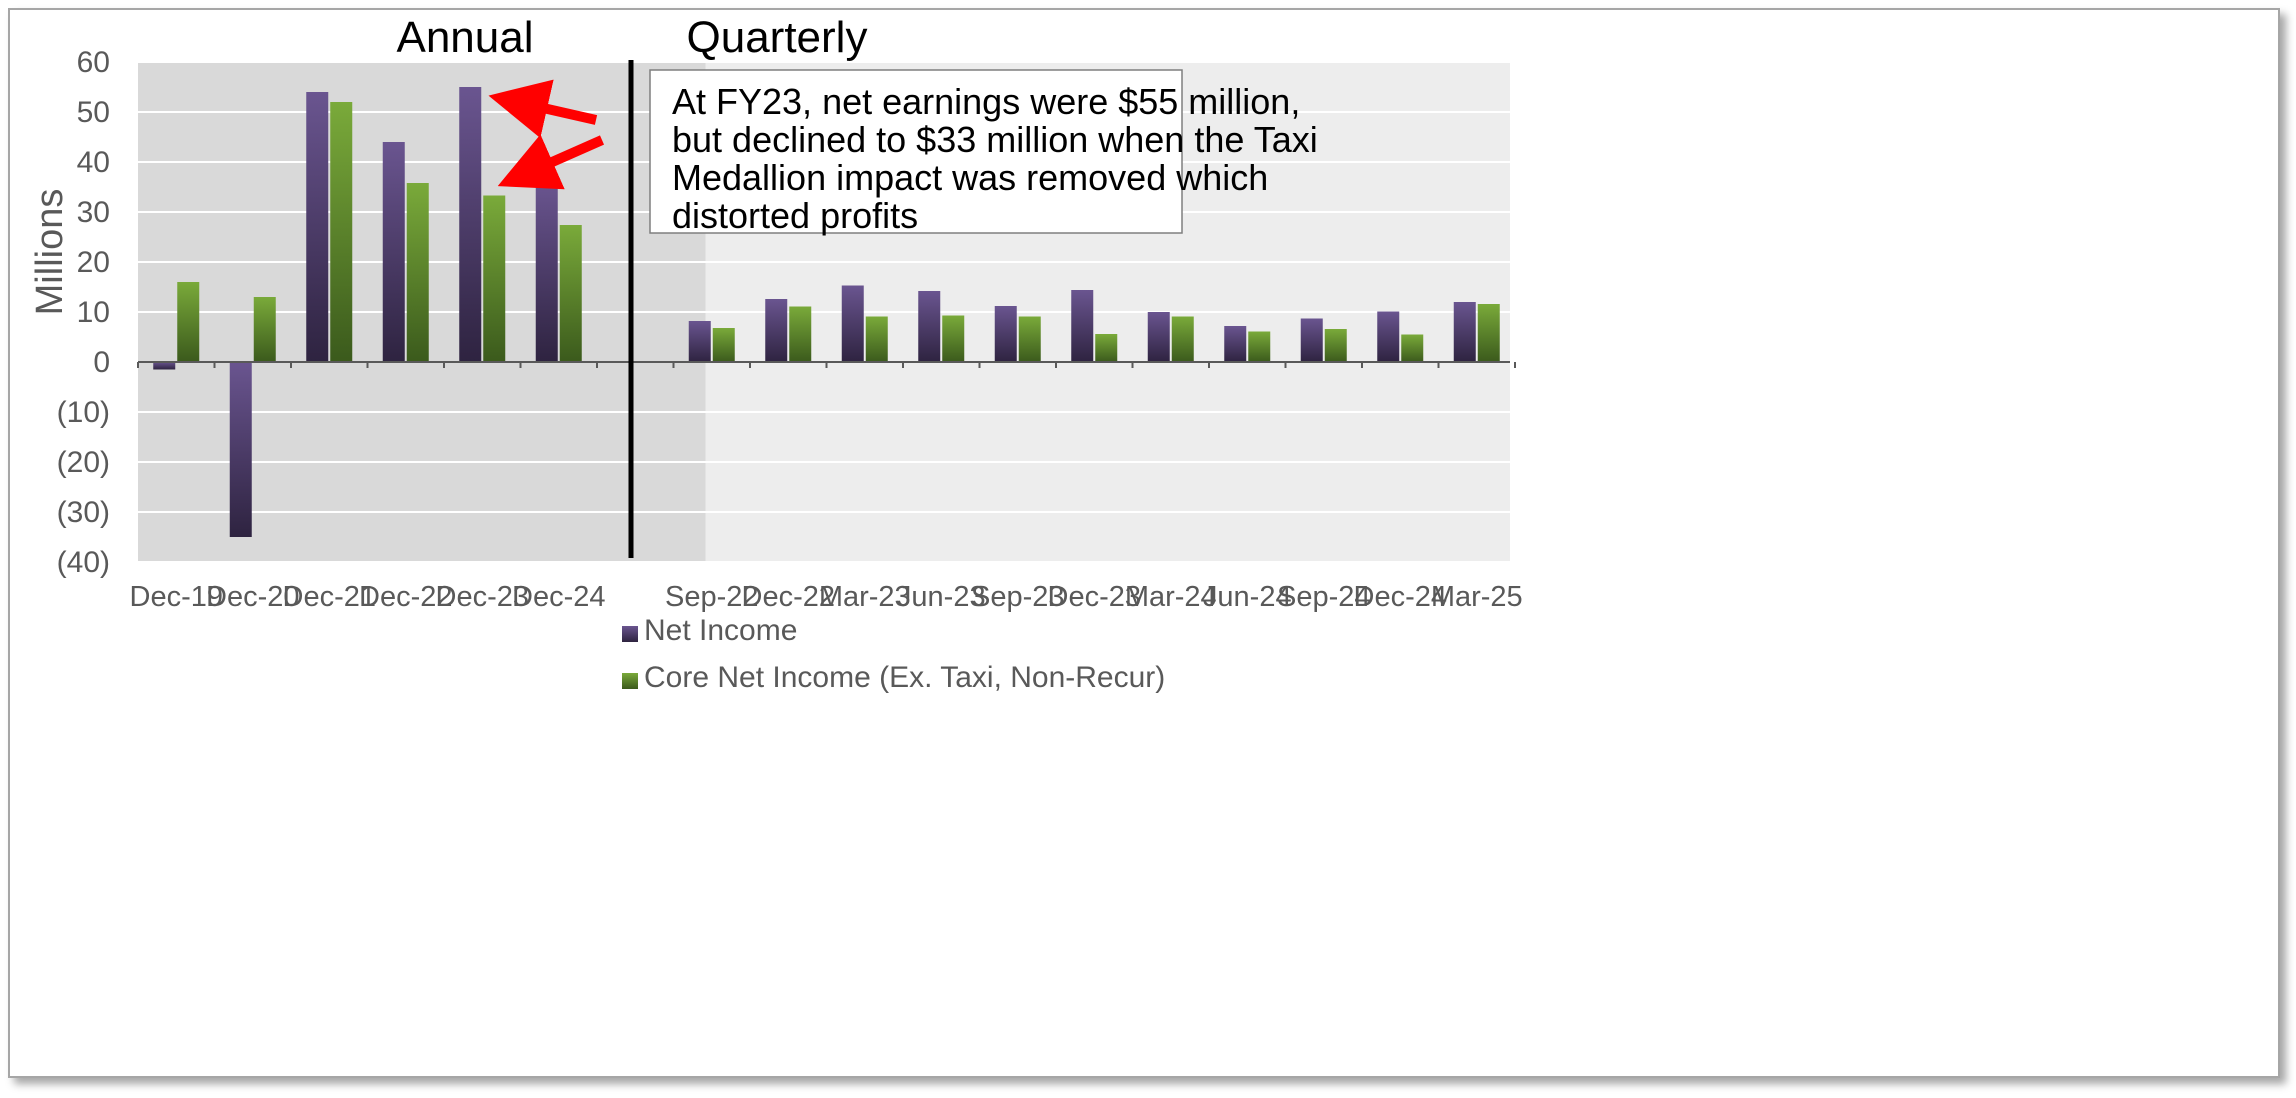  I want to click on y-tick-label: (10), so click(83, 412).